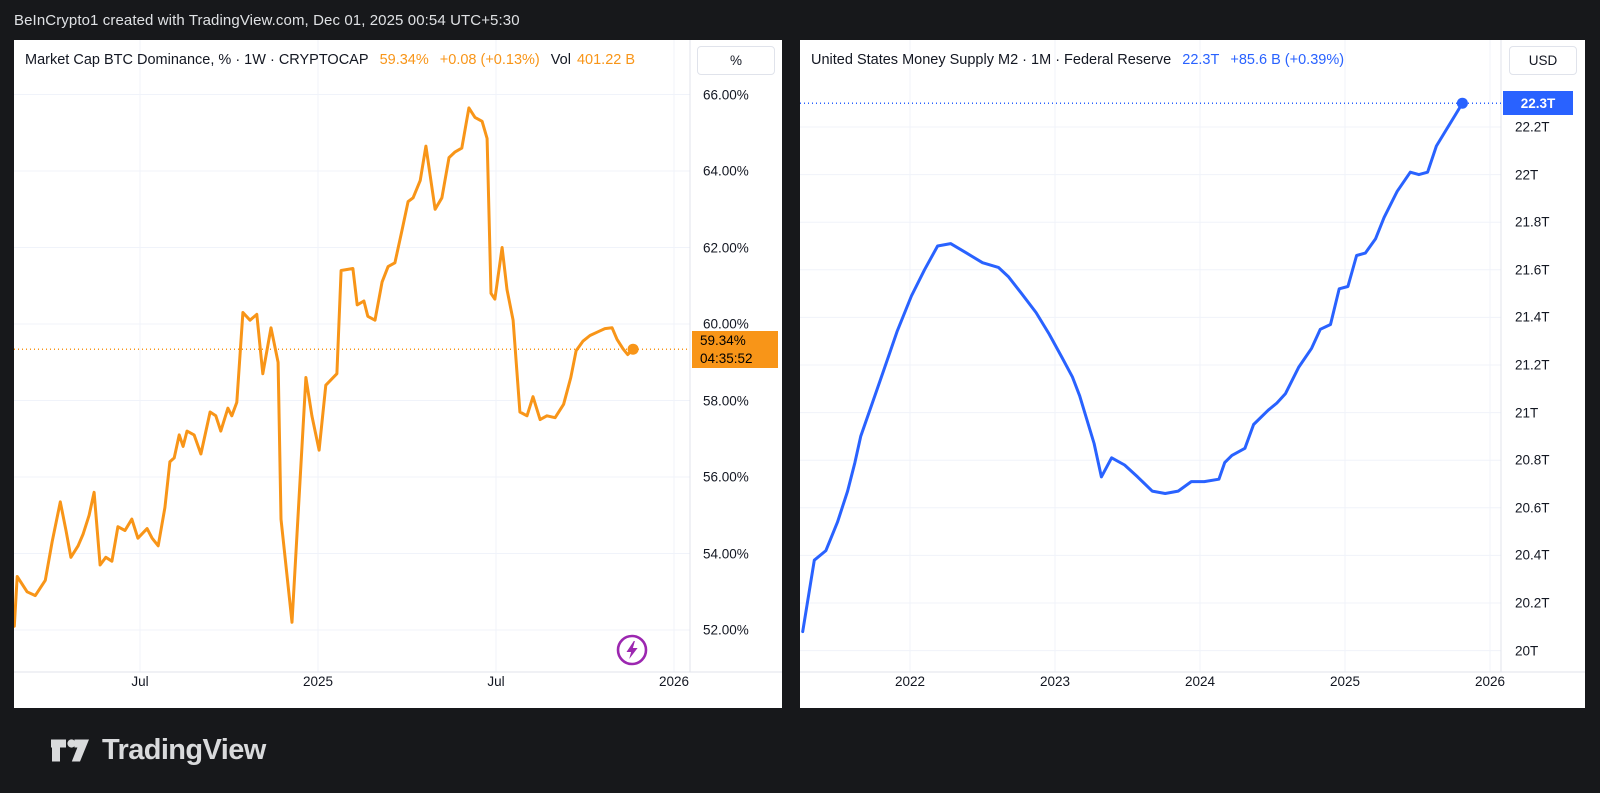  Describe the element at coordinates (1527, 413) in the screenshot. I see `price-axis-label: 21T` at that location.